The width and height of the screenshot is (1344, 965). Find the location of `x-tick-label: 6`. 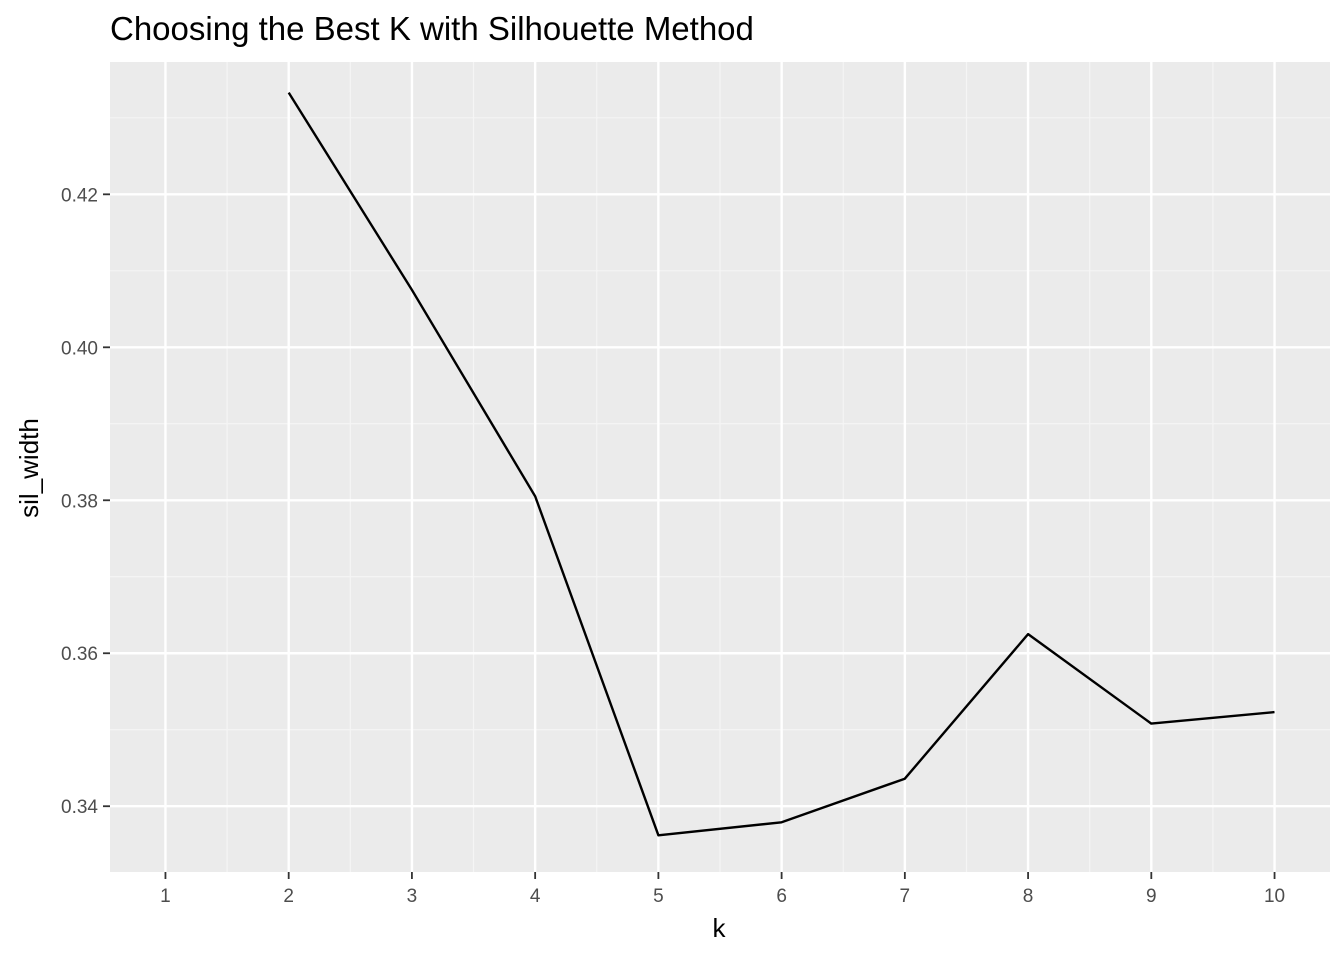

x-tick-label: 6 is located at coordinates (781, 896).